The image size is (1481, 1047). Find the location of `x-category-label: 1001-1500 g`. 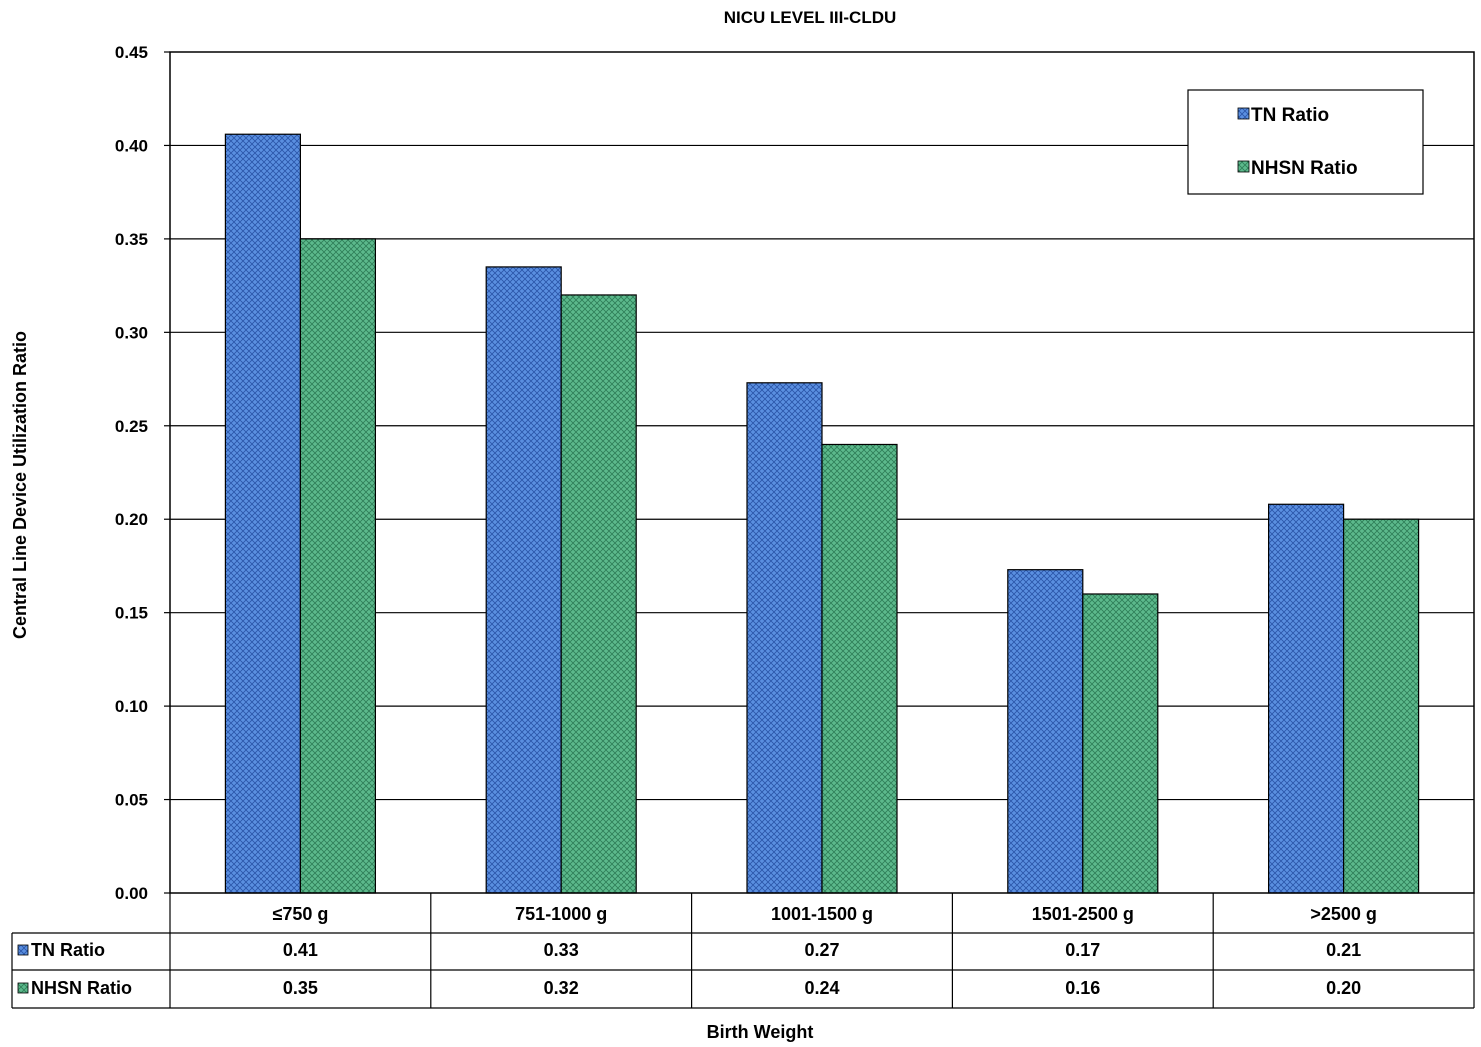

x-category-label: 1001-1500 g is located at coordinates (822, 914).